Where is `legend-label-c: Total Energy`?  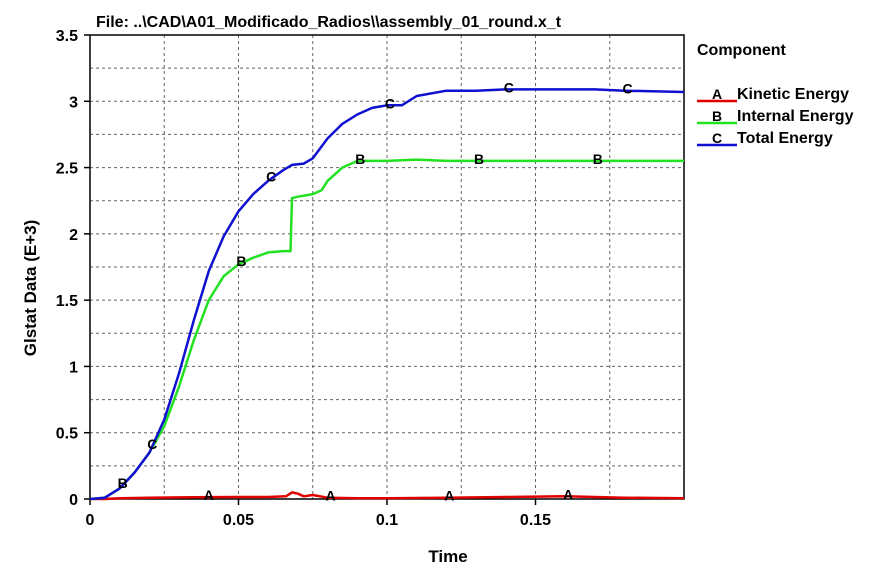
legend-label-c: Total Energy is located at coordinates (785, 138).